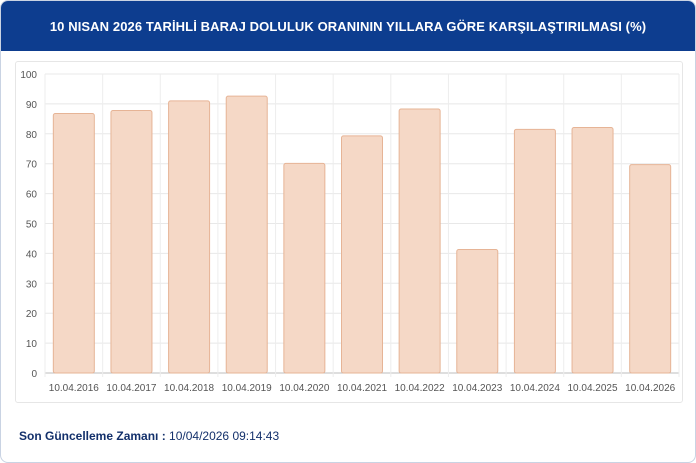 The image size is (696, 463). What do you see at coordinates (32, 225) in the screenshot?
I see `y-tick-label: 50` at bounding box center [32, 225].